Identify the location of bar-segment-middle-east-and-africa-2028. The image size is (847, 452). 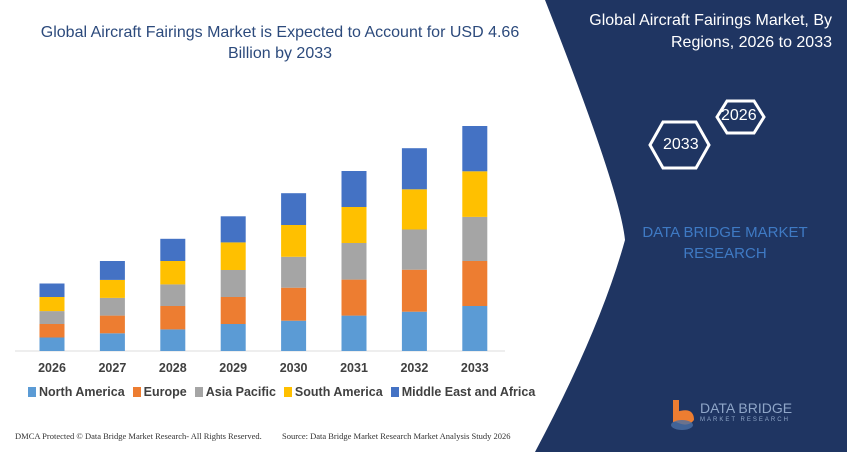
(173, 249).